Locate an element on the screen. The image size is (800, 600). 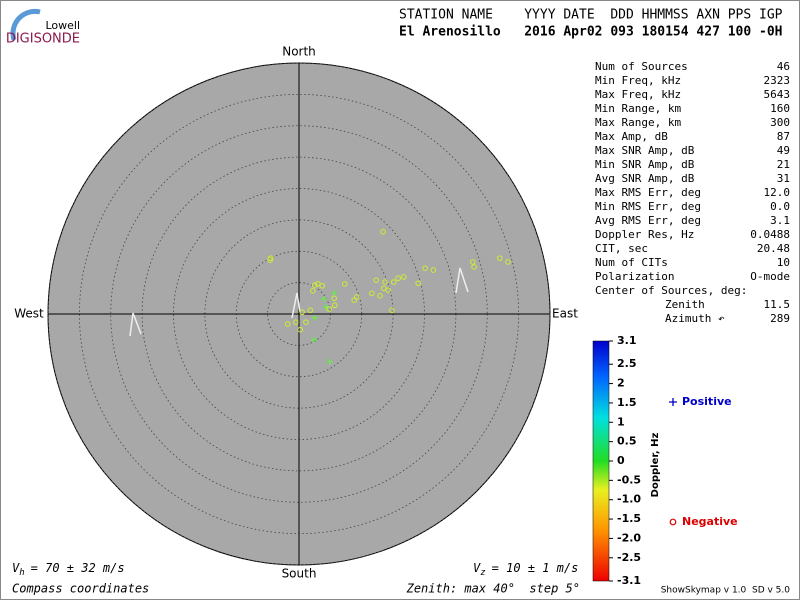
colorbar is located at coordinates (601, 461).